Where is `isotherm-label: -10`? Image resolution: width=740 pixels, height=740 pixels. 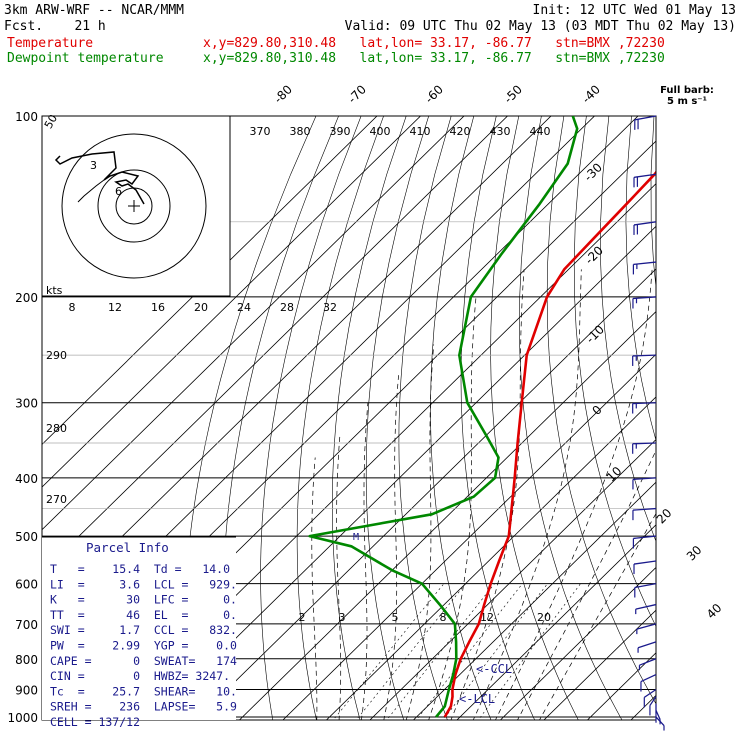
isotherm-label: -10 is located at coordinates (595, 334).